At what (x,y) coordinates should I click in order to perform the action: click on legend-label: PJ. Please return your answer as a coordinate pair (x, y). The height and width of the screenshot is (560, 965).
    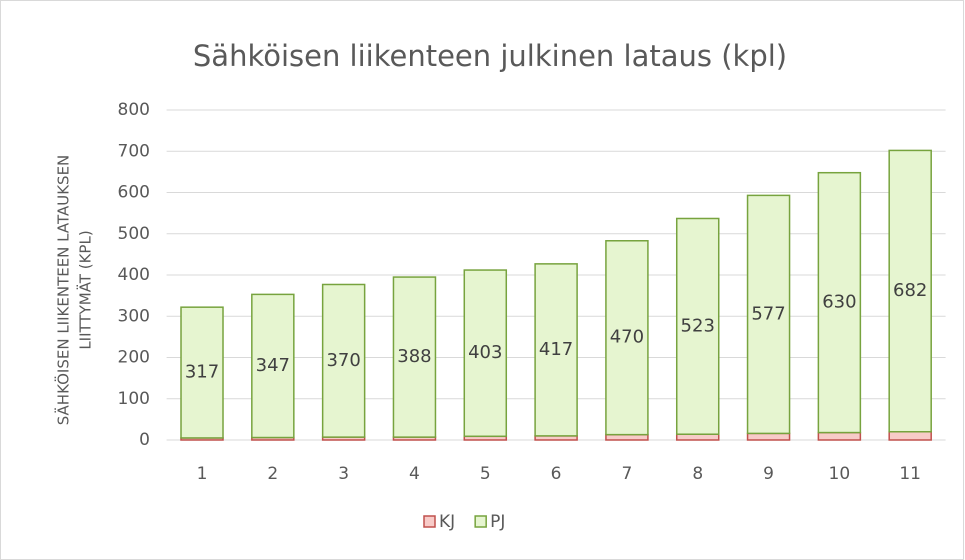
    Looking at the image, I should click on (497, 522).